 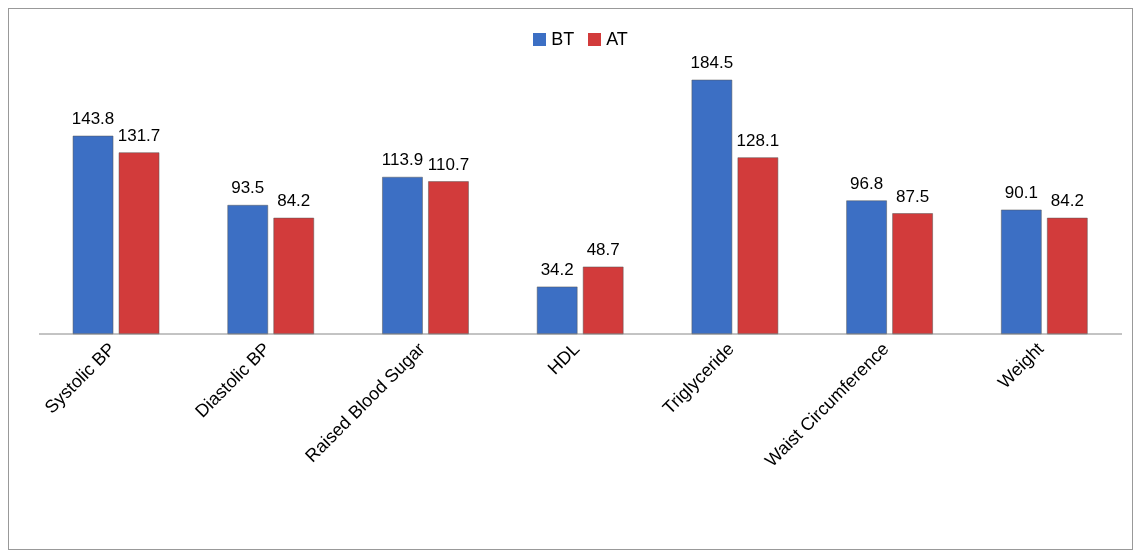 What do you see at coordinates (93, 119) in the screenshot?
I see `data-label: 143.8` at bounding box center [93, 119].